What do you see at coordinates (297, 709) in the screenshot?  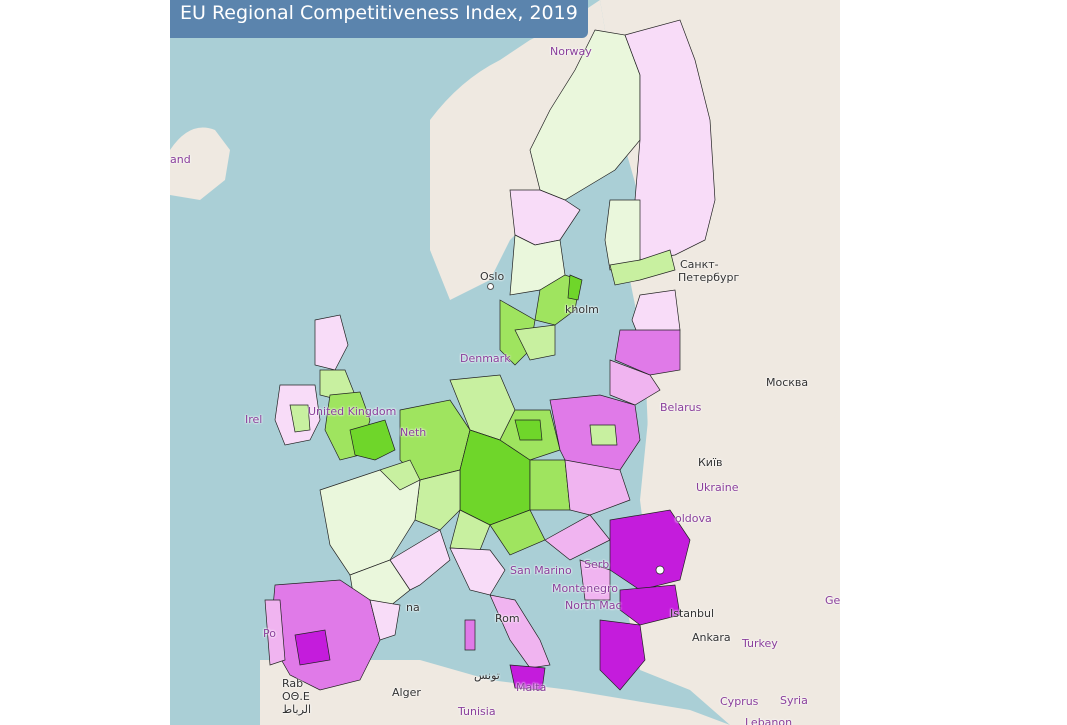 I see `label-rabat-3: الرباط` at bounding box center [297, 709].